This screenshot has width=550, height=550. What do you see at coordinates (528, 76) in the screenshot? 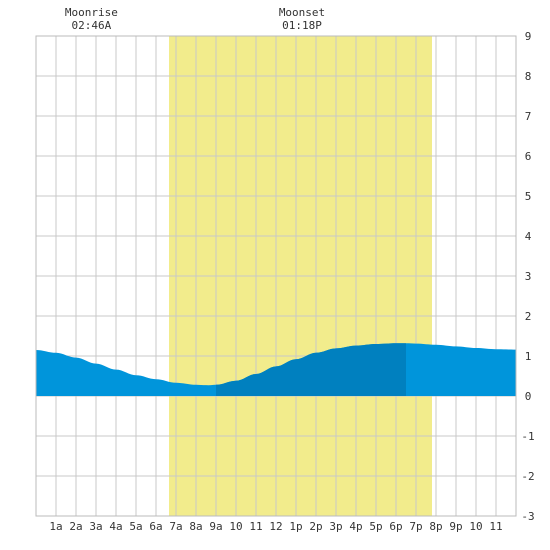
I see `y-tick-label: 8` at bounding box center [528, 76].